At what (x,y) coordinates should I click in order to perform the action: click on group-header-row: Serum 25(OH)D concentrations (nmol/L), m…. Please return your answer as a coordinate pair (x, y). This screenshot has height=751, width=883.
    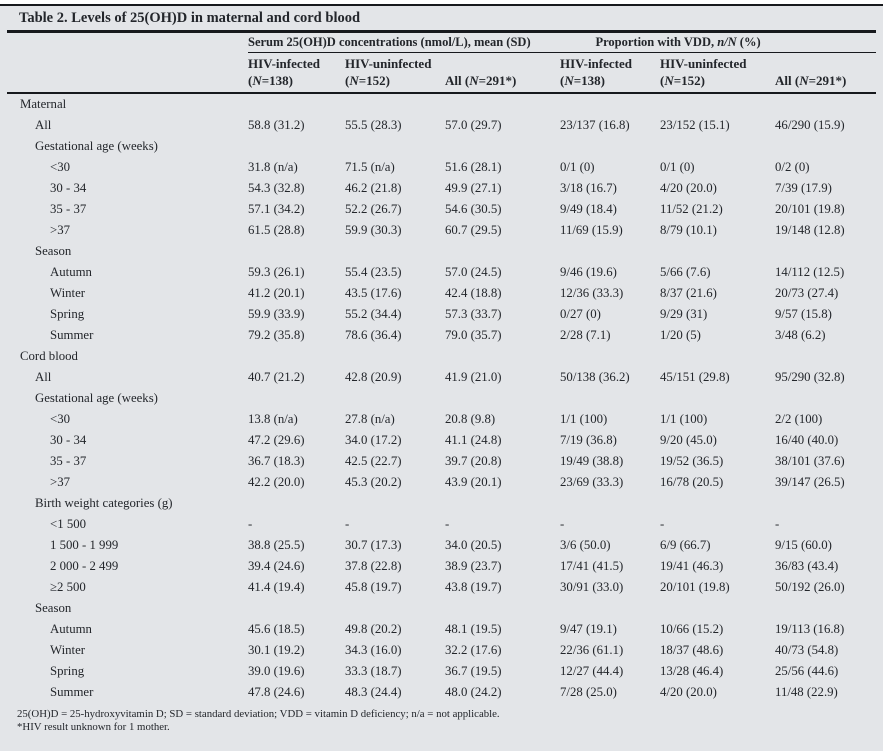
    Looking at the image, I should click on (442, 42).